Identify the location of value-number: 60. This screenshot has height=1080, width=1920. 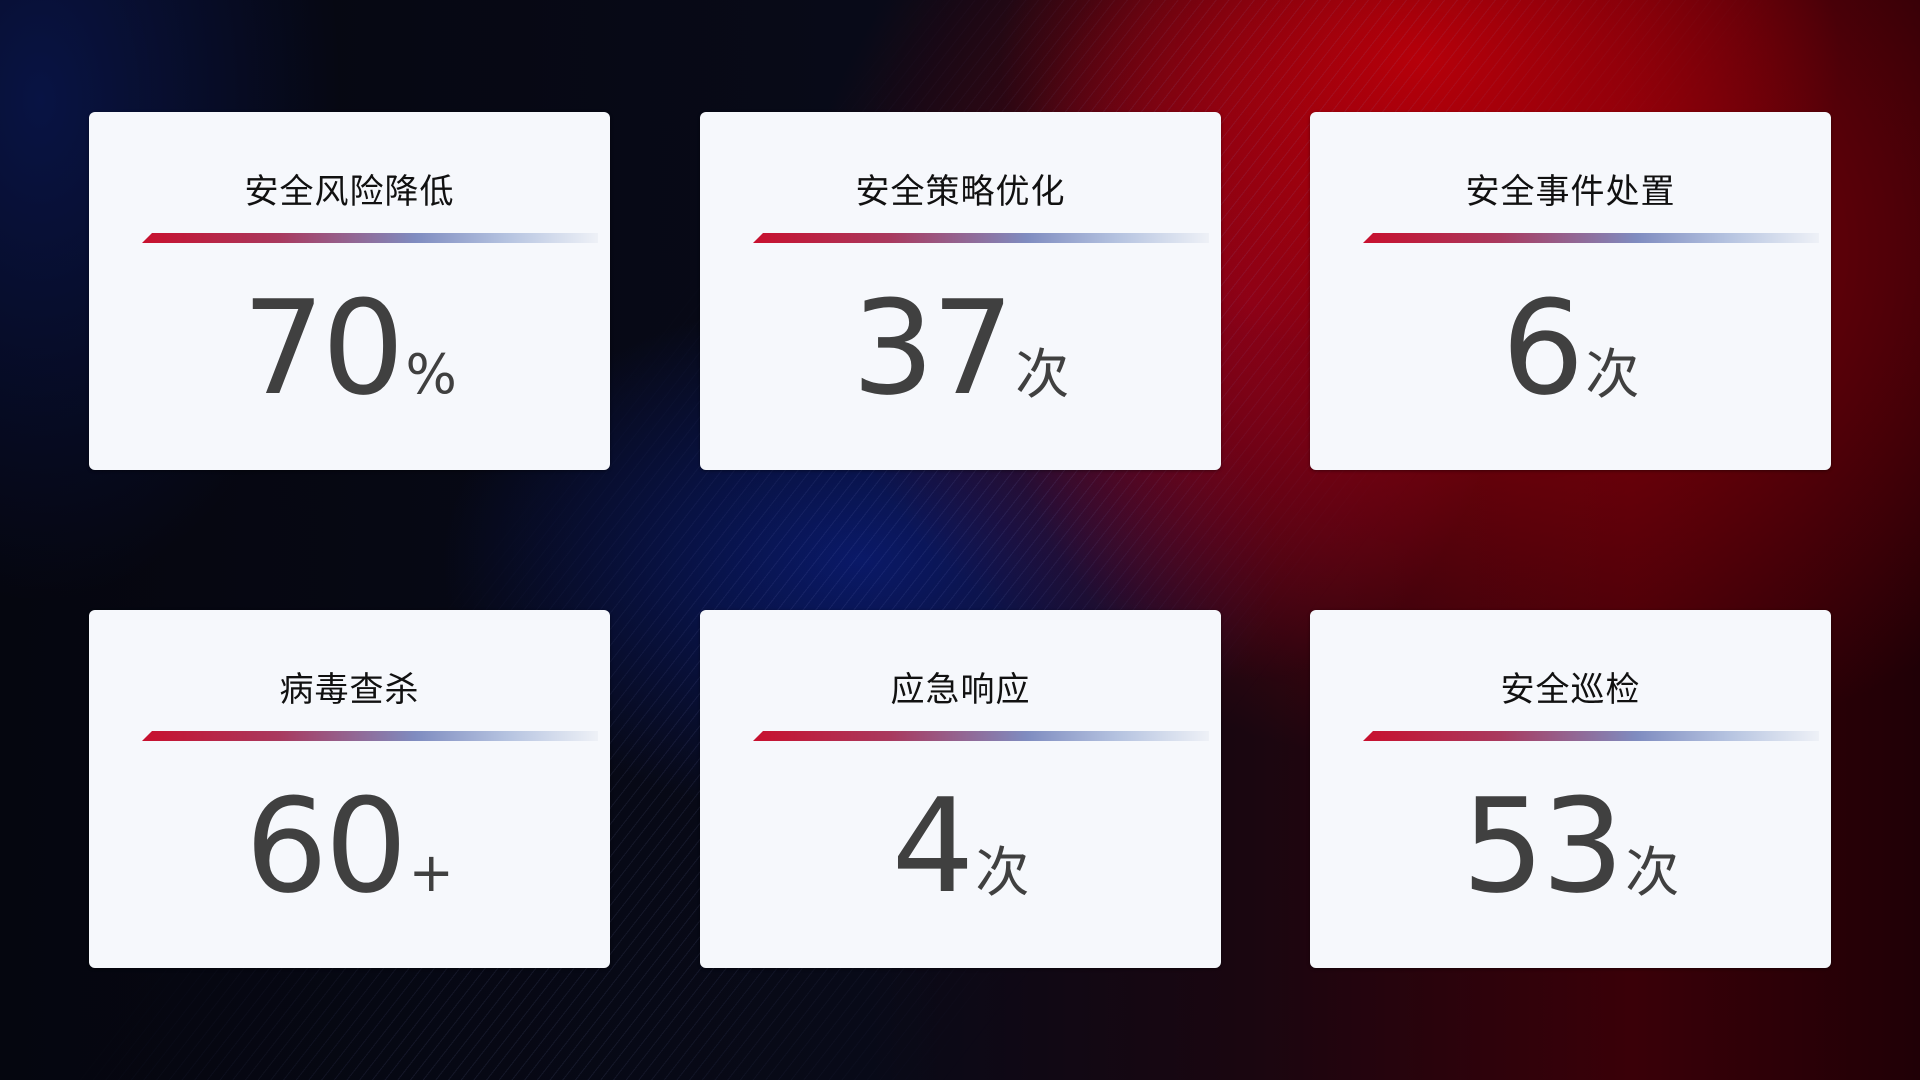
(326, 846).